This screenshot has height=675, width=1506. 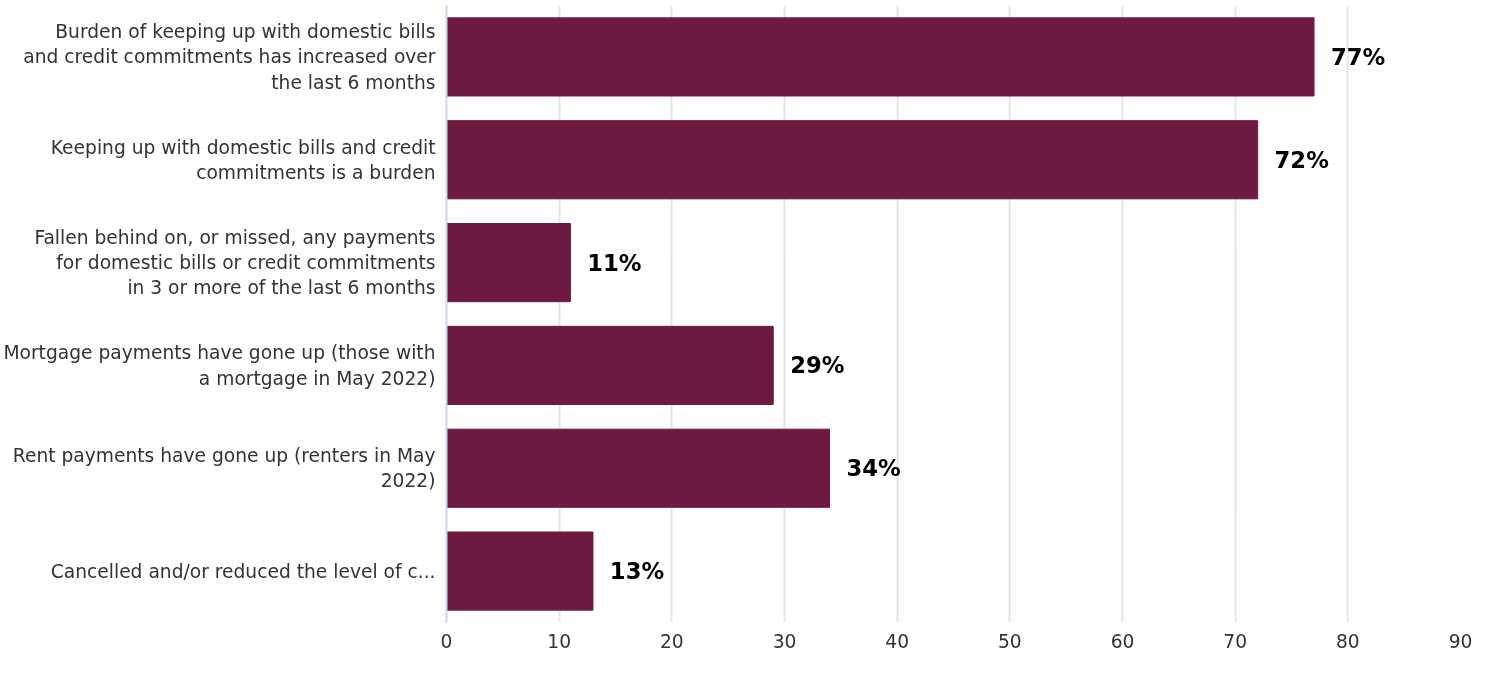 What do you see at coordinates (224, 468) in the screenshot?
I see `y-tick-label: Rent payments have gone up (renters in May 2022)` at bounding box center [224, 468].